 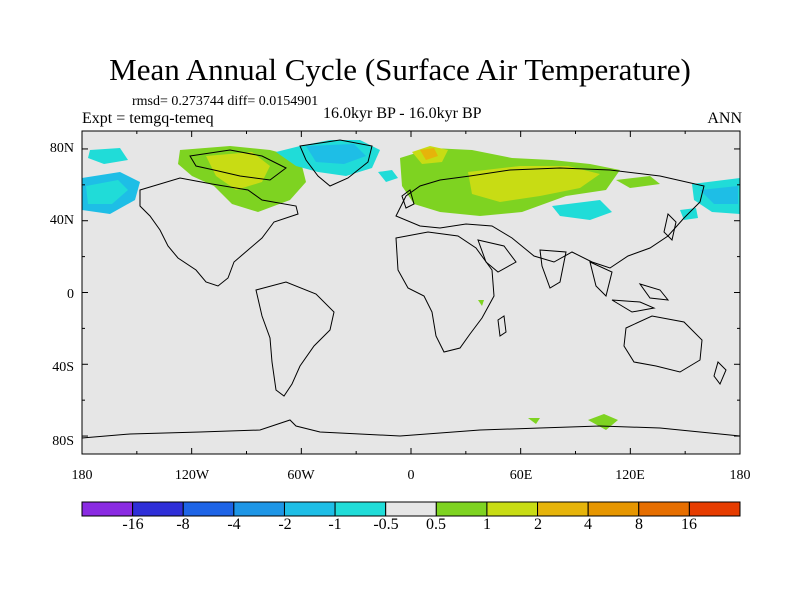 I want to click on anomaly-patch-eurasia-yellow, so click(x=534, y=184).